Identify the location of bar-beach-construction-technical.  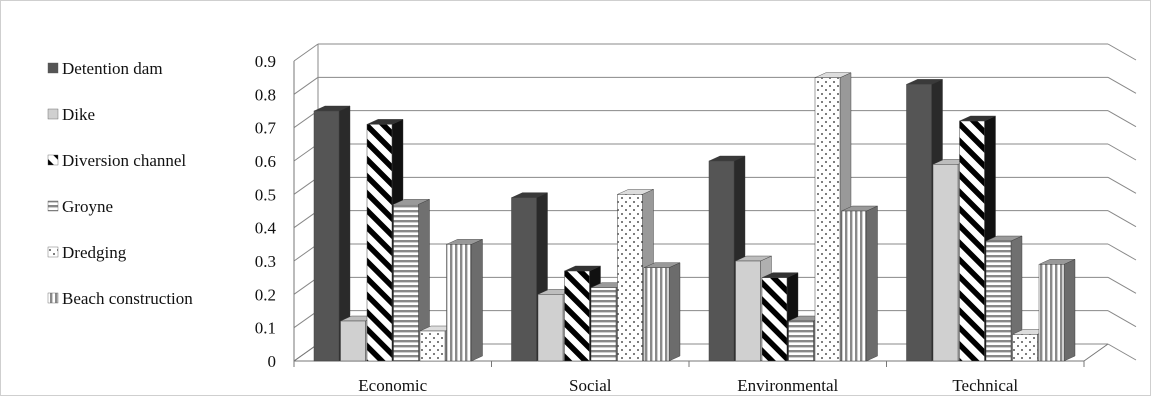
(1057, 310).